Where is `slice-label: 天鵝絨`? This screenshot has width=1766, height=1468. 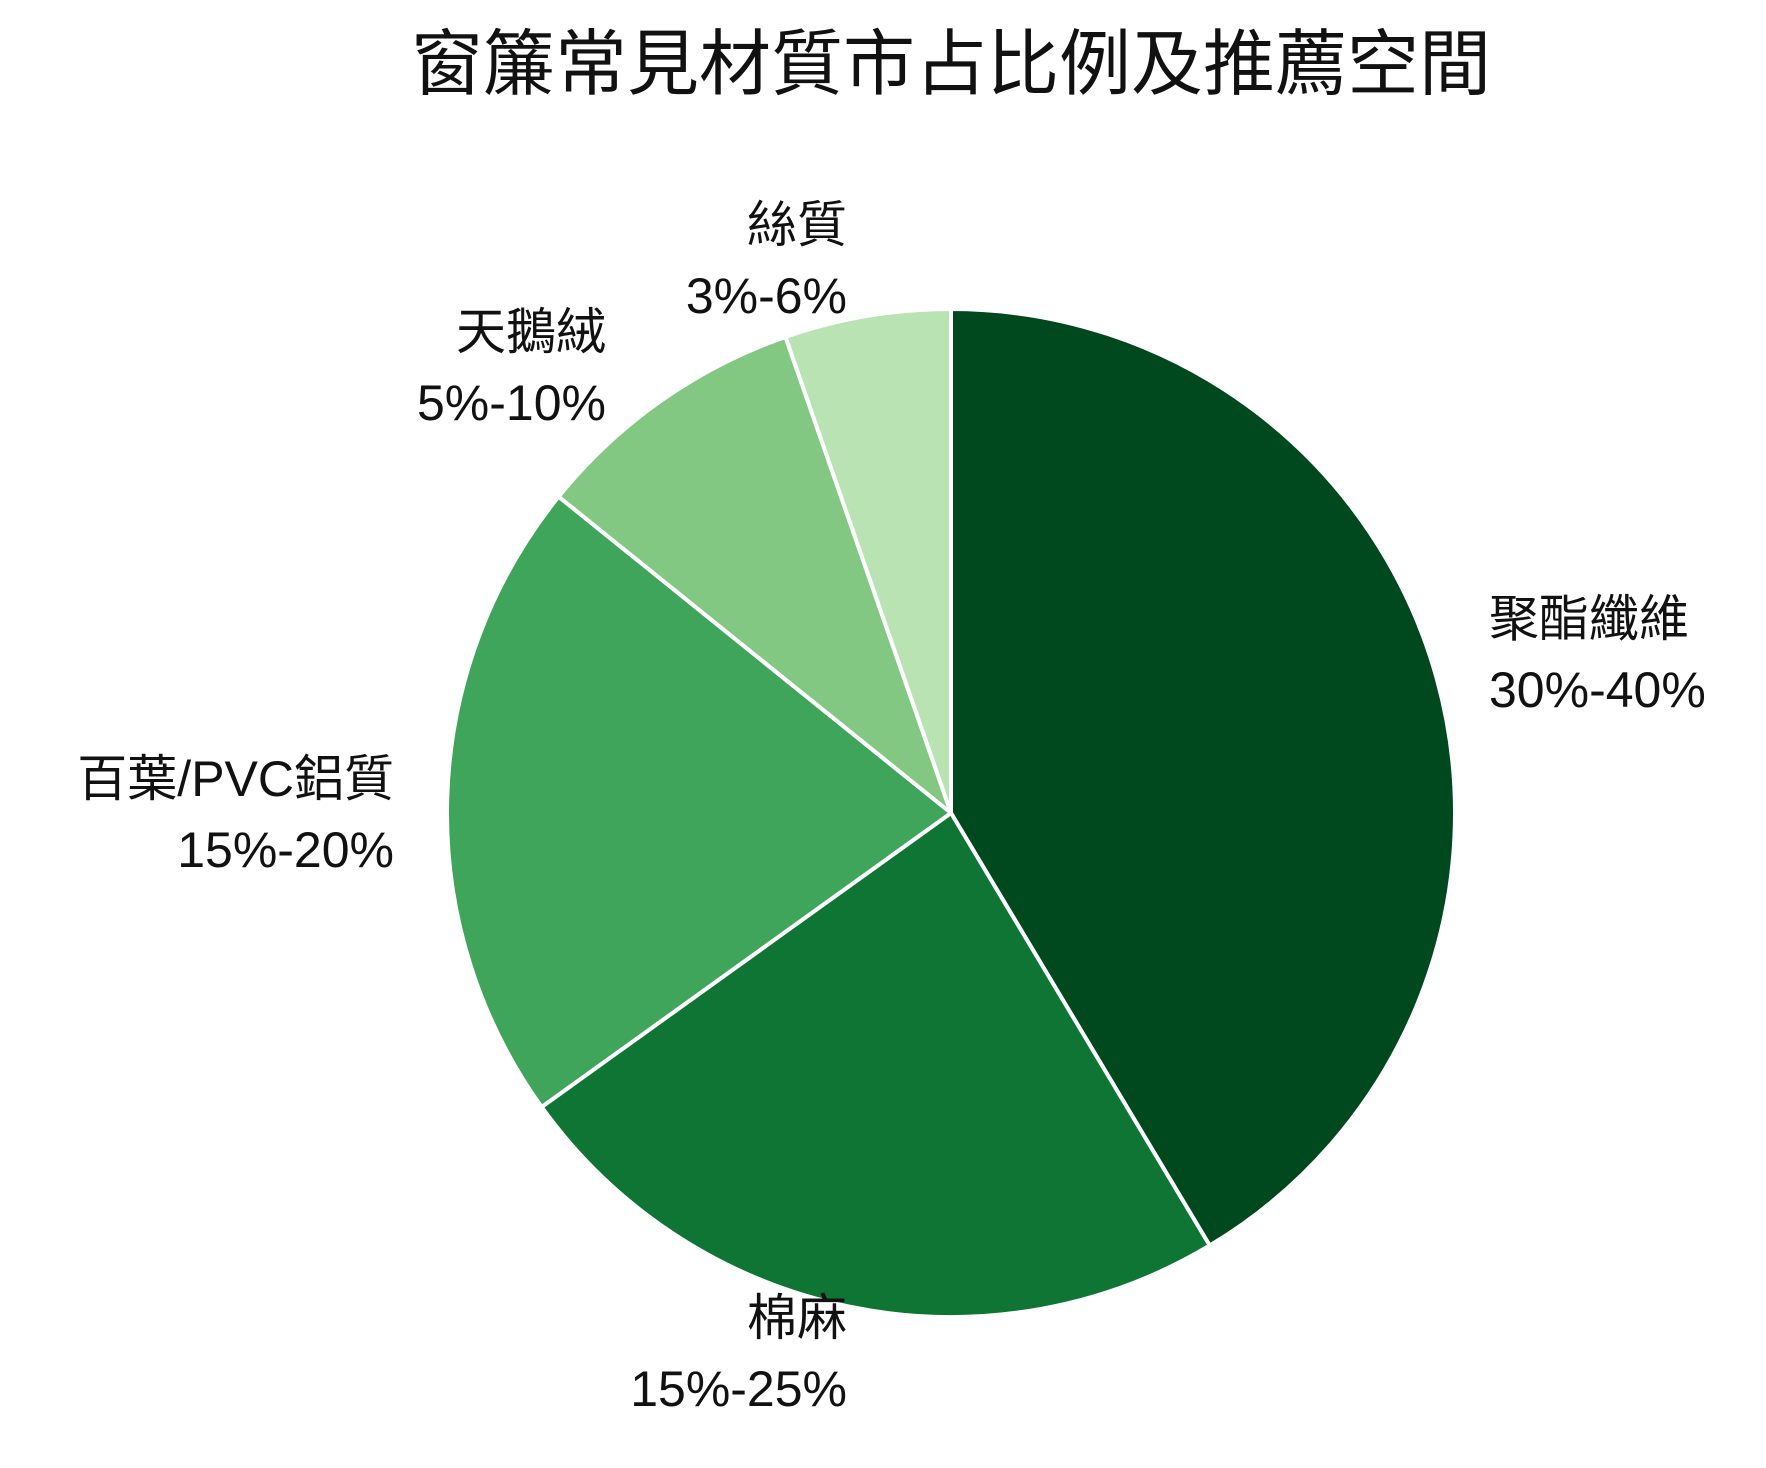 slice-label: 天鵝絨 is located at coordinates (531, 332).